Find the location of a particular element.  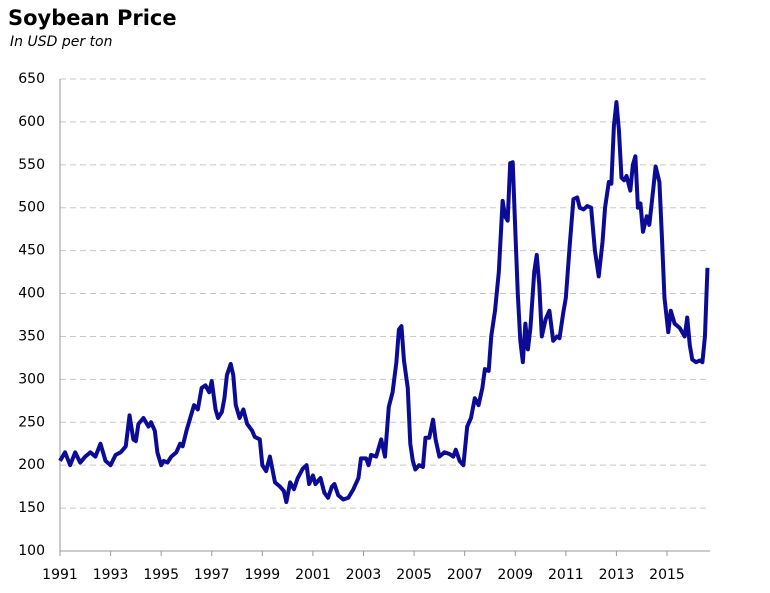

x-tick-label: 1995 is located at coordinates (161, 575).